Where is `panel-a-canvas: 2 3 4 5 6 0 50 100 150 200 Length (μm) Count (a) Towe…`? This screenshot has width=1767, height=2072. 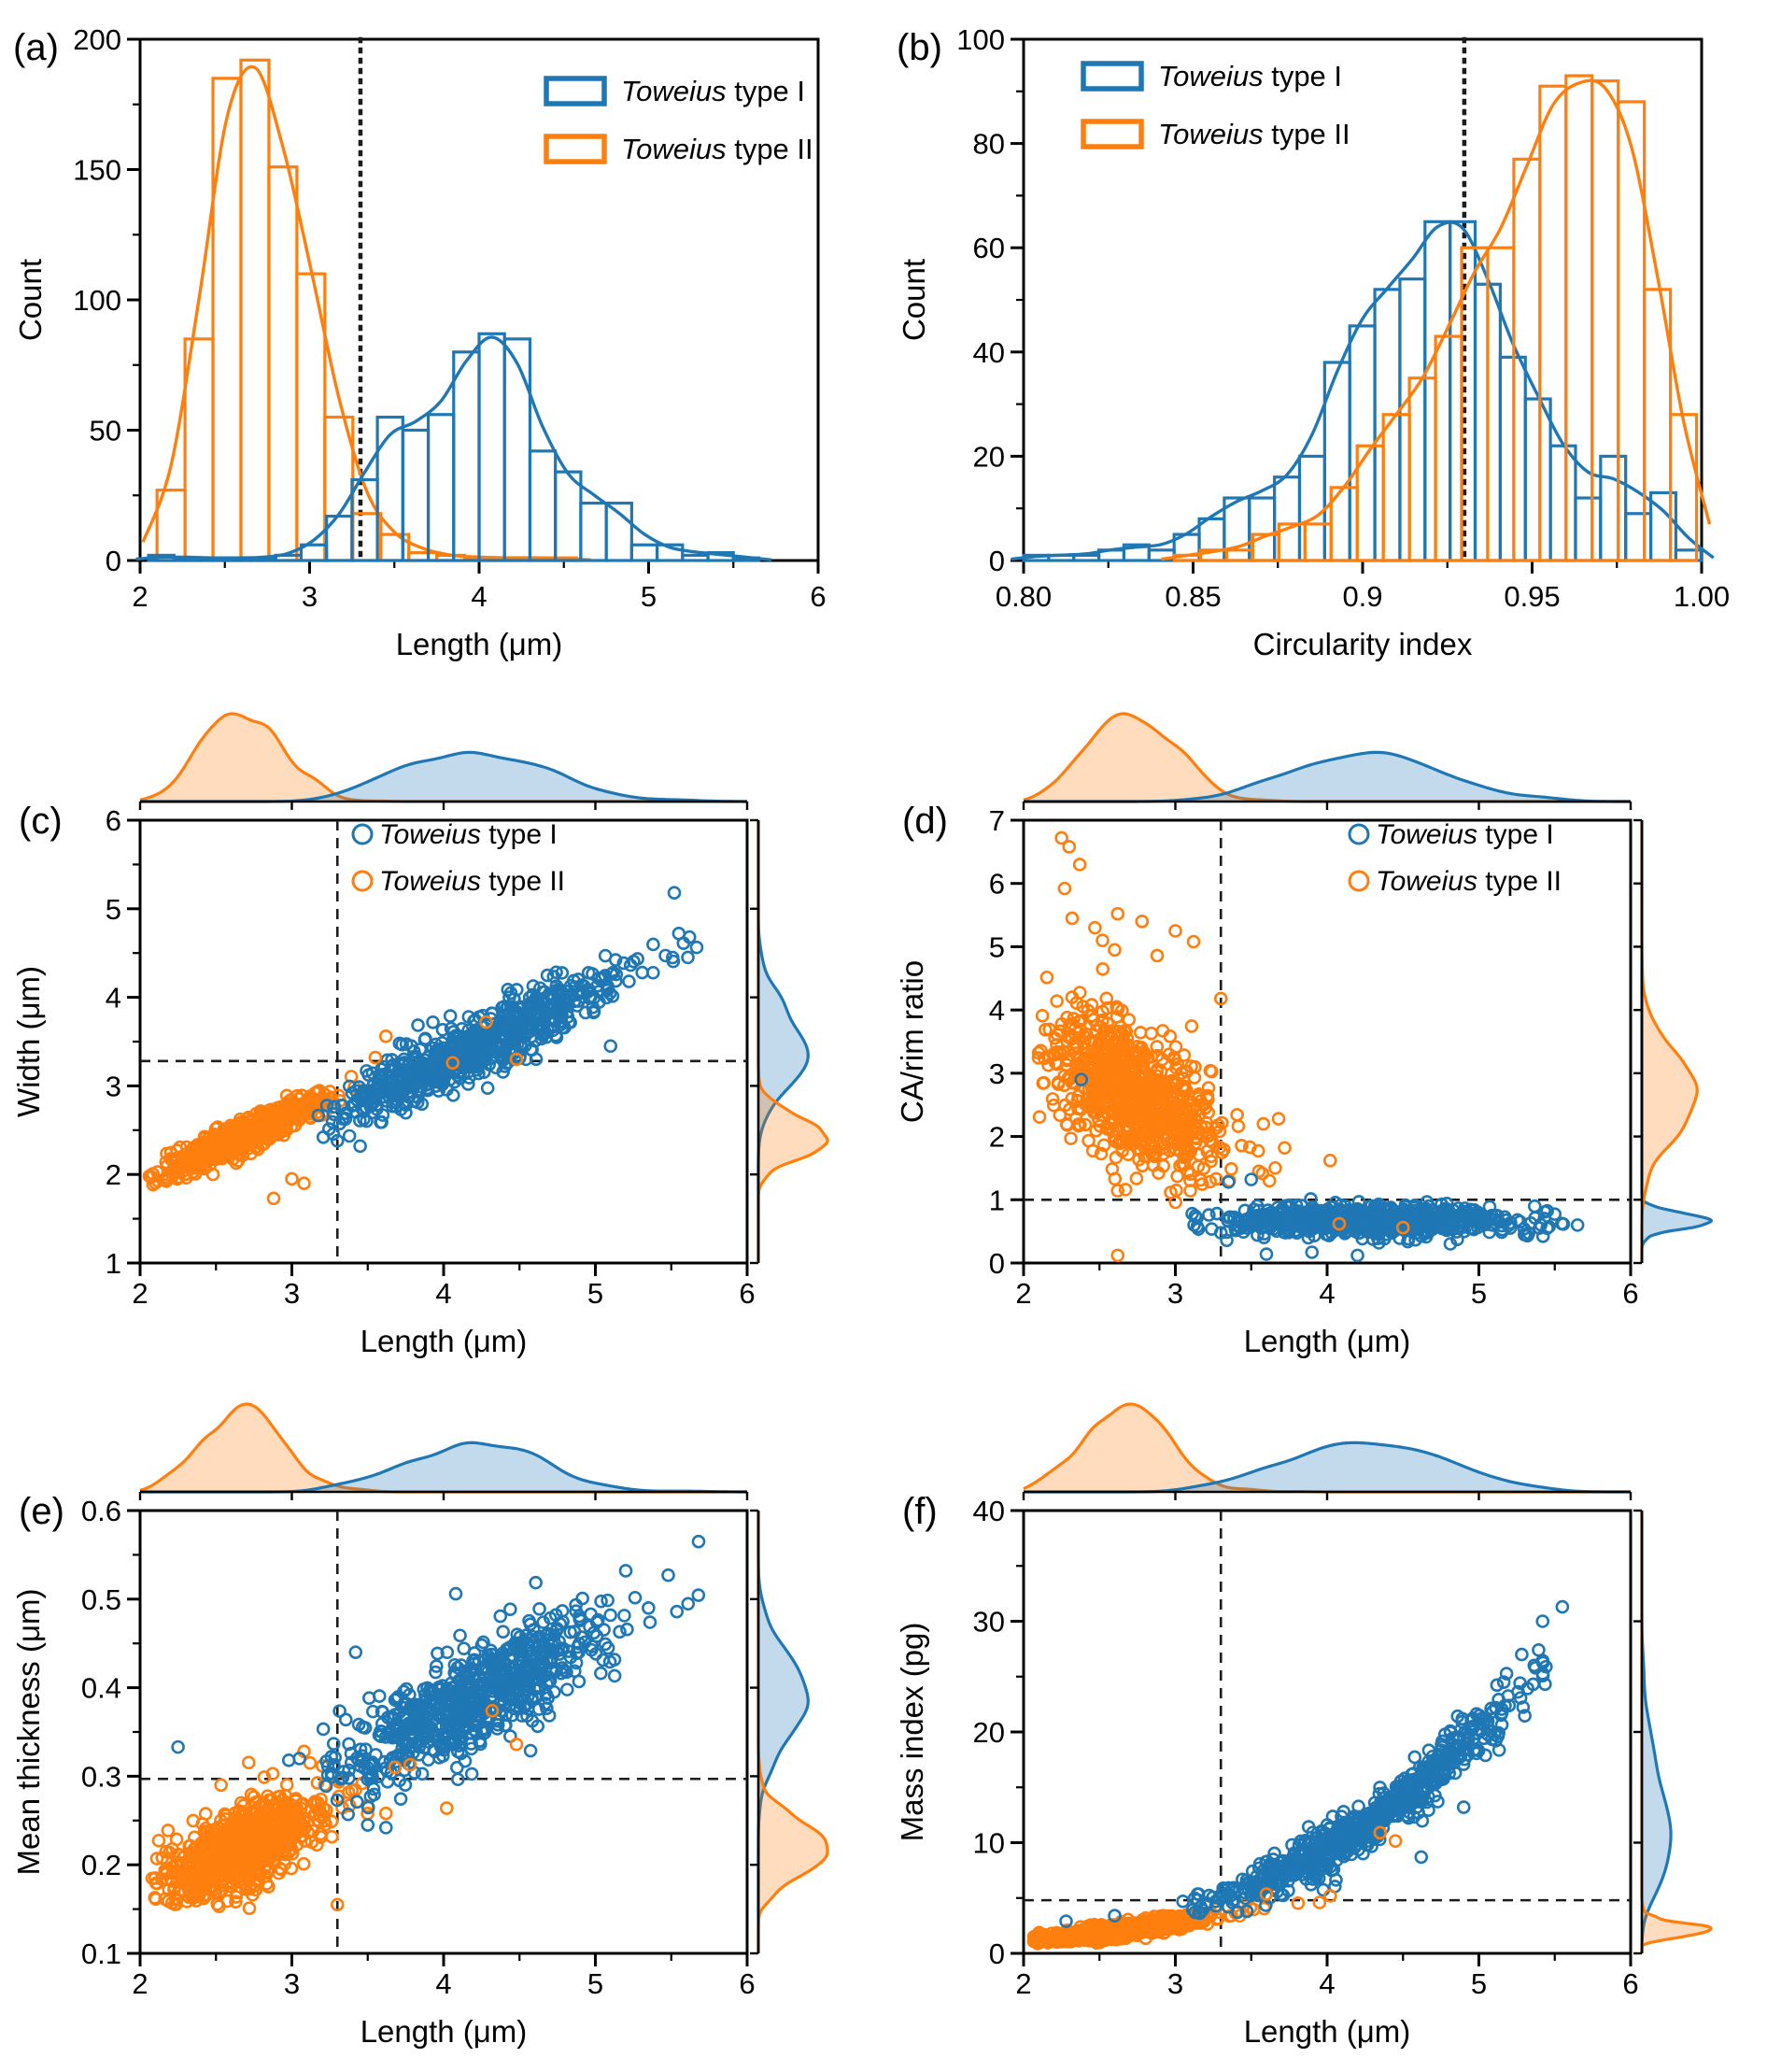
panel-a-canvas: 2 3 4 5 6 0 50 100 150 200 Length (μm) Count (a) Towe… is located at coordinates (420, 342).